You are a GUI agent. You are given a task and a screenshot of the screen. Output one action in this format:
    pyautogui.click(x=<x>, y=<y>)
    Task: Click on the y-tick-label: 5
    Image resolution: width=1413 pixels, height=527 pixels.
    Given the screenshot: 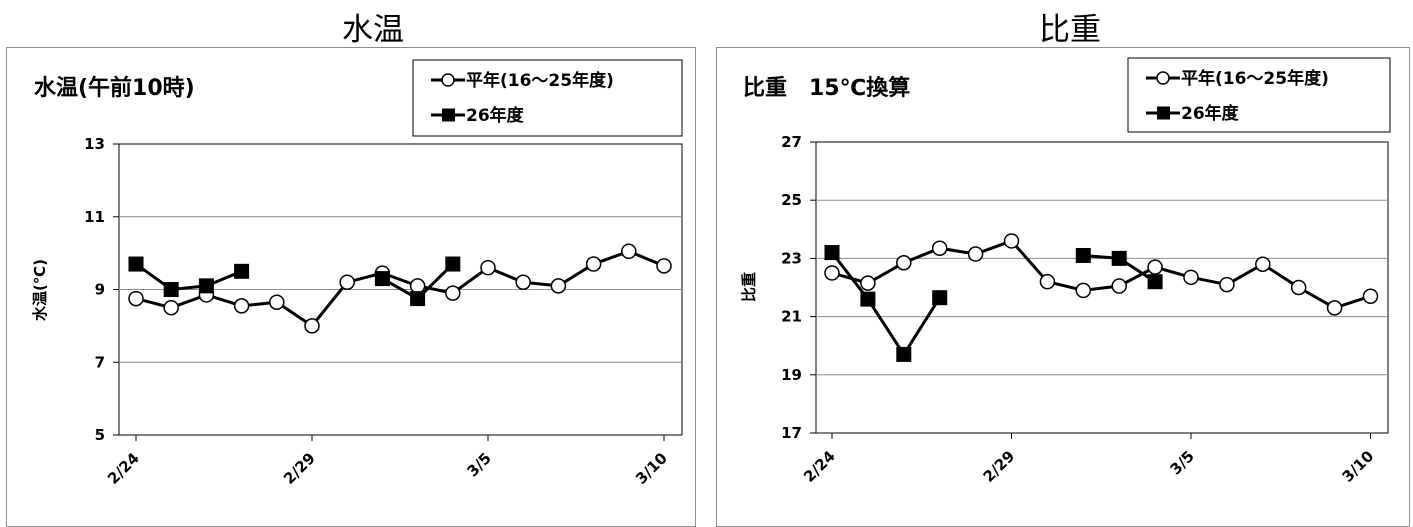 What is the action you would take?
    pyautogui.click(x=100, y=435)
    